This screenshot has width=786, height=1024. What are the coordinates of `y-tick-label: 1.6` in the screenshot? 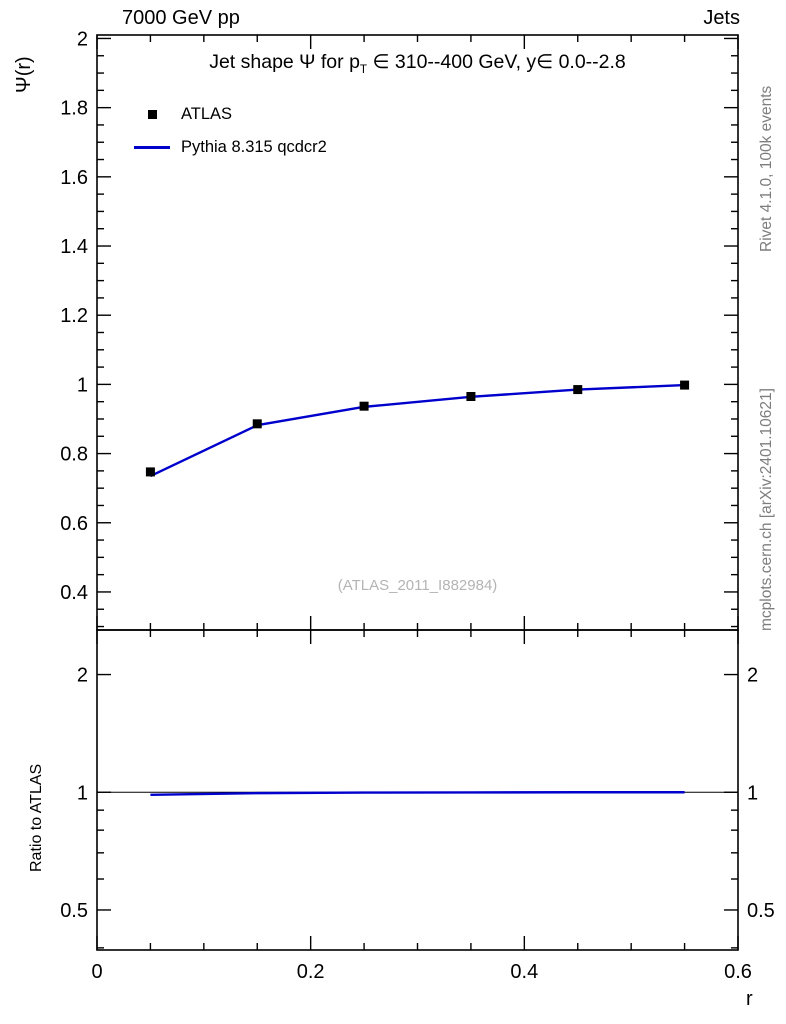 It's located at (74, 178).